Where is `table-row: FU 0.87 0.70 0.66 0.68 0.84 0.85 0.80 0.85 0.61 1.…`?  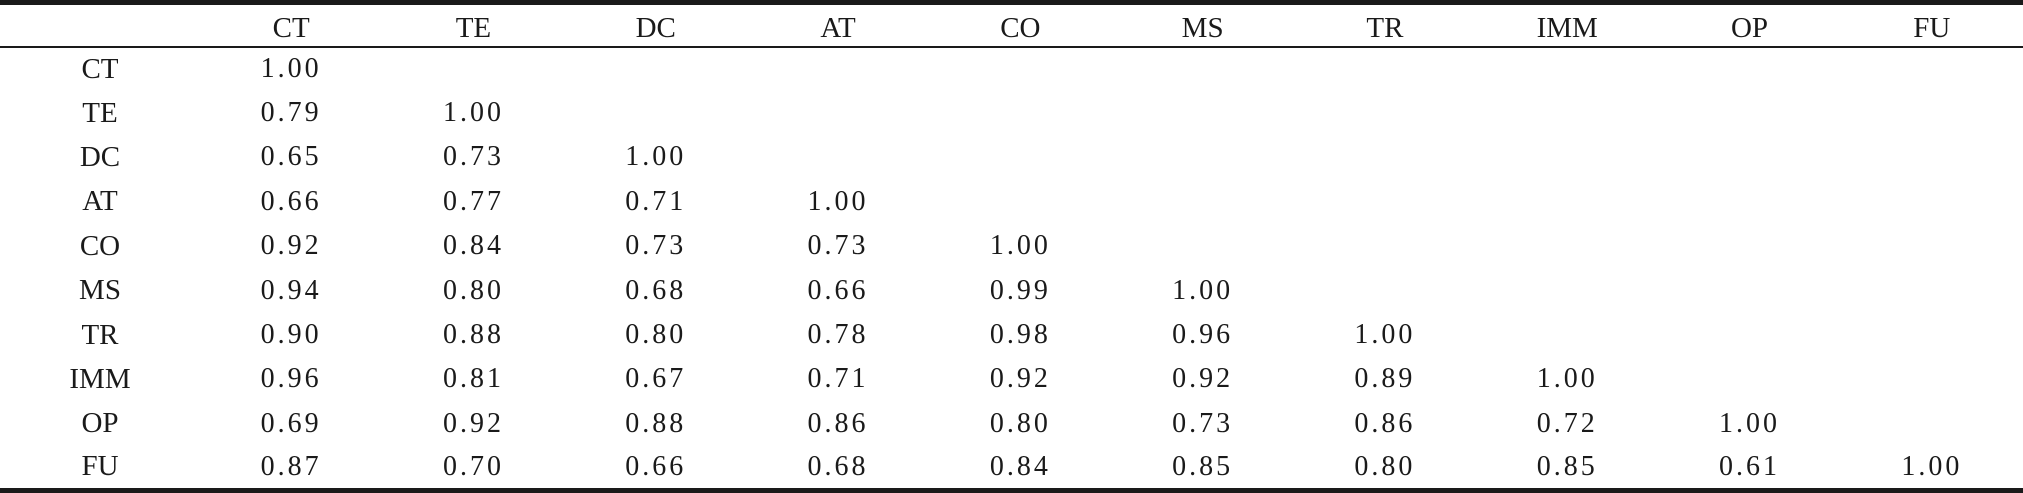 table-row: FU 0.87 0.70 0.66 0.68 0.84 0.85 0.80 0.85 0.61 1.… is located at coordinates (1011, 469).